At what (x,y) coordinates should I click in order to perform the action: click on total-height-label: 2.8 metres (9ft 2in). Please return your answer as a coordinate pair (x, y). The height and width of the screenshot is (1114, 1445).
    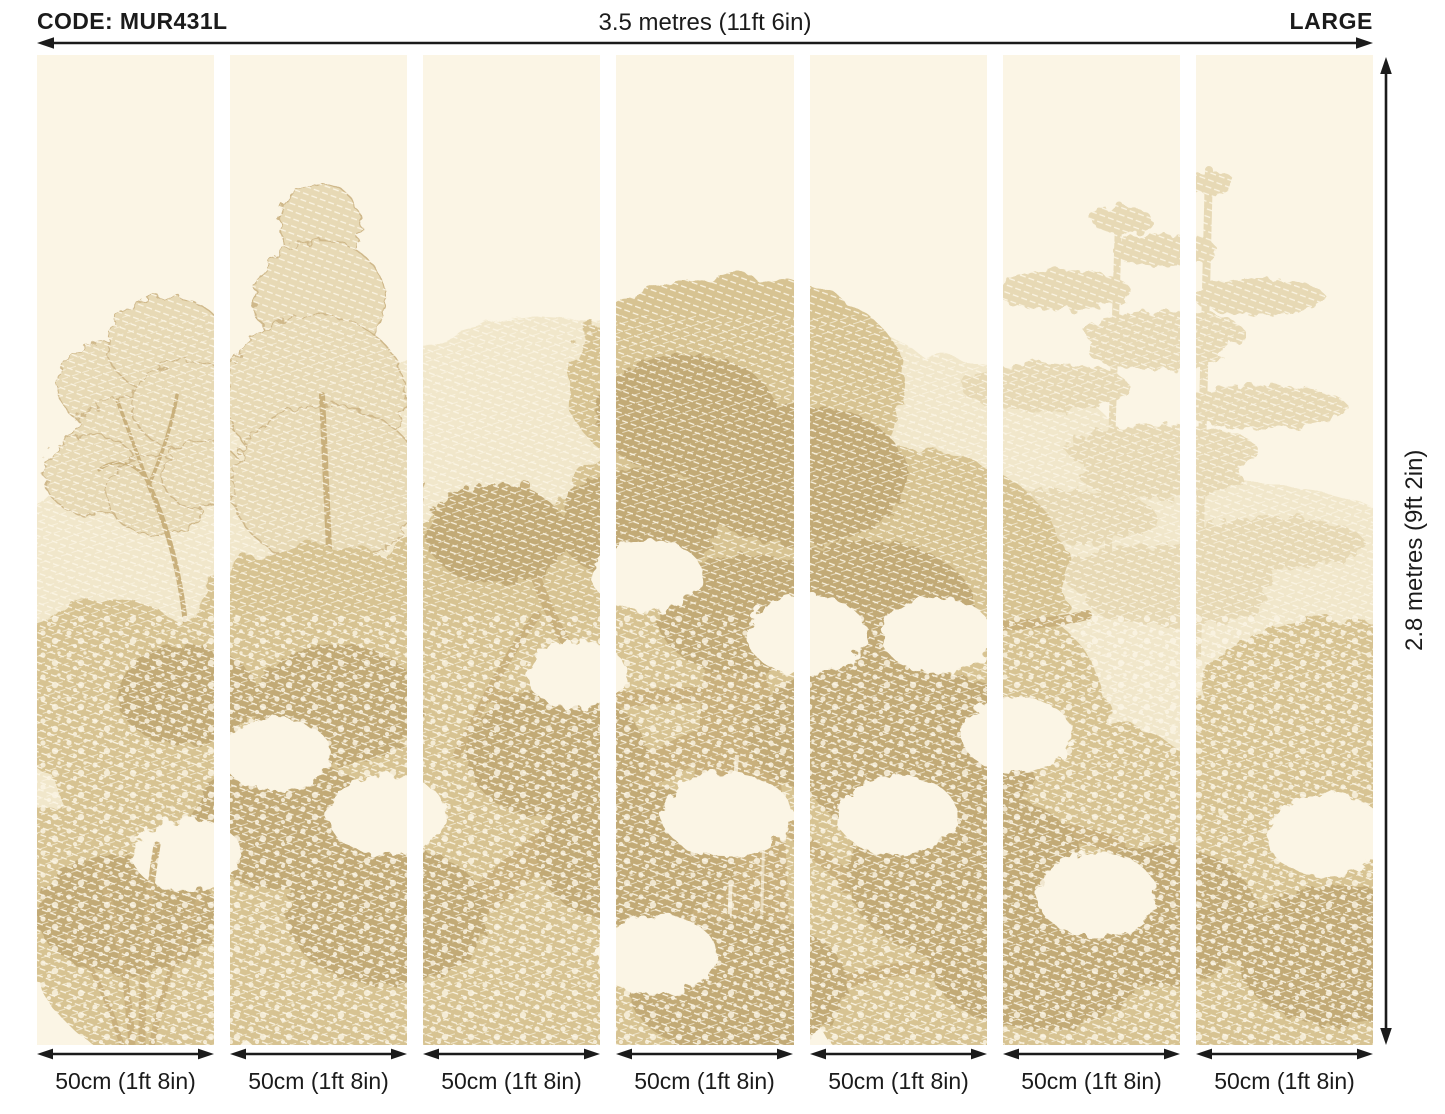
    Looking at the image, I should click on (1414, 550).